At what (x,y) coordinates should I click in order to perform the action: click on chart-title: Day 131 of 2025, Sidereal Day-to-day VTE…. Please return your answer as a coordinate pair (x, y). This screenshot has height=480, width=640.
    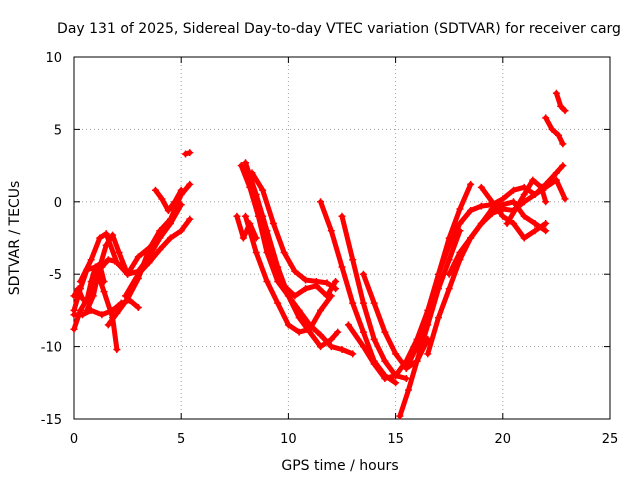
    Looking at the image, I should click on (339, 29).